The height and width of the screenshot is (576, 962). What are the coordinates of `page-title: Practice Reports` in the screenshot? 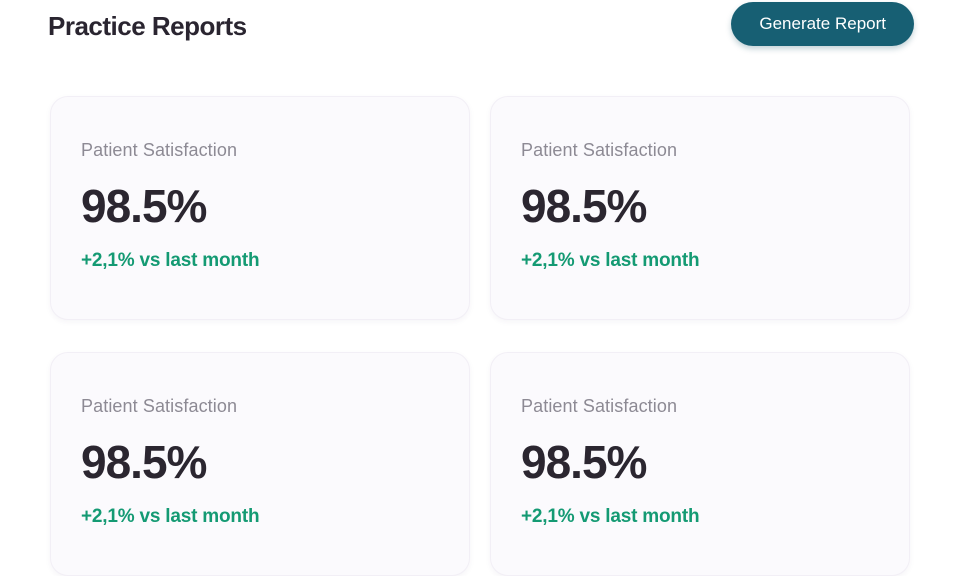 It's located at (147, 26).